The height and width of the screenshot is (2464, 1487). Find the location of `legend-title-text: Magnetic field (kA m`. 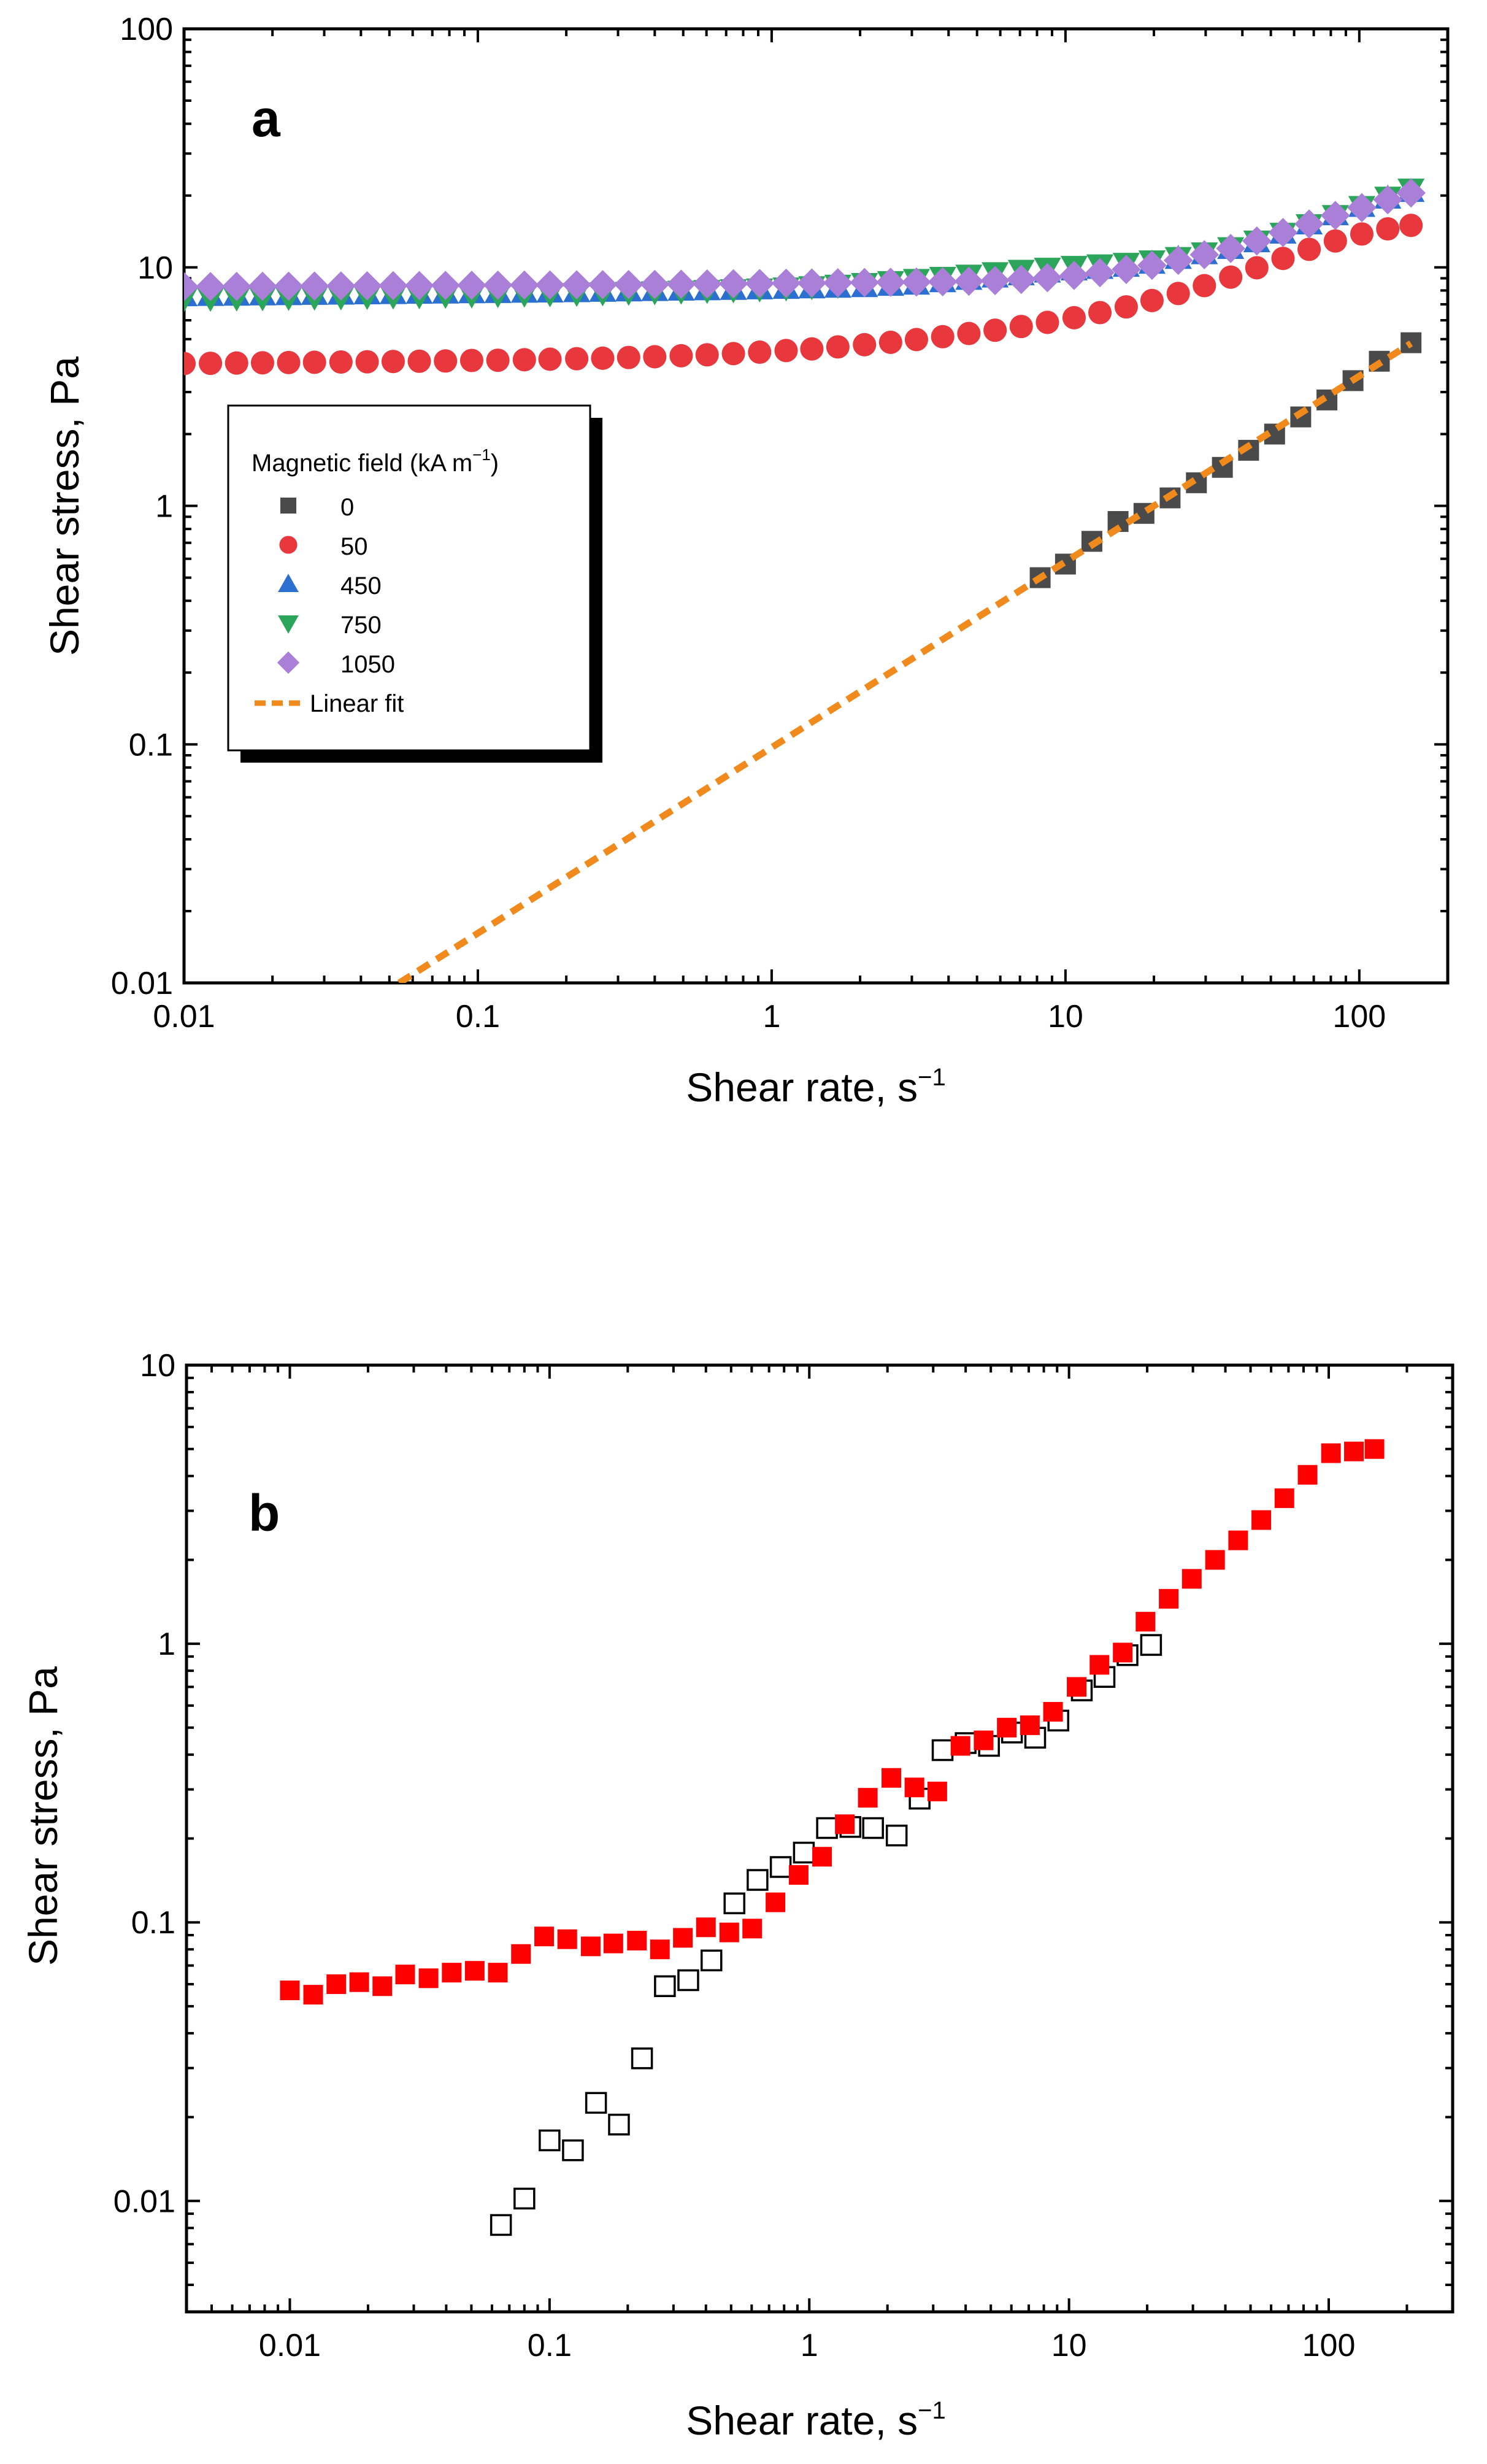

legend-title-text: Magnetic field (kA m is located at coordinates (362, 463).